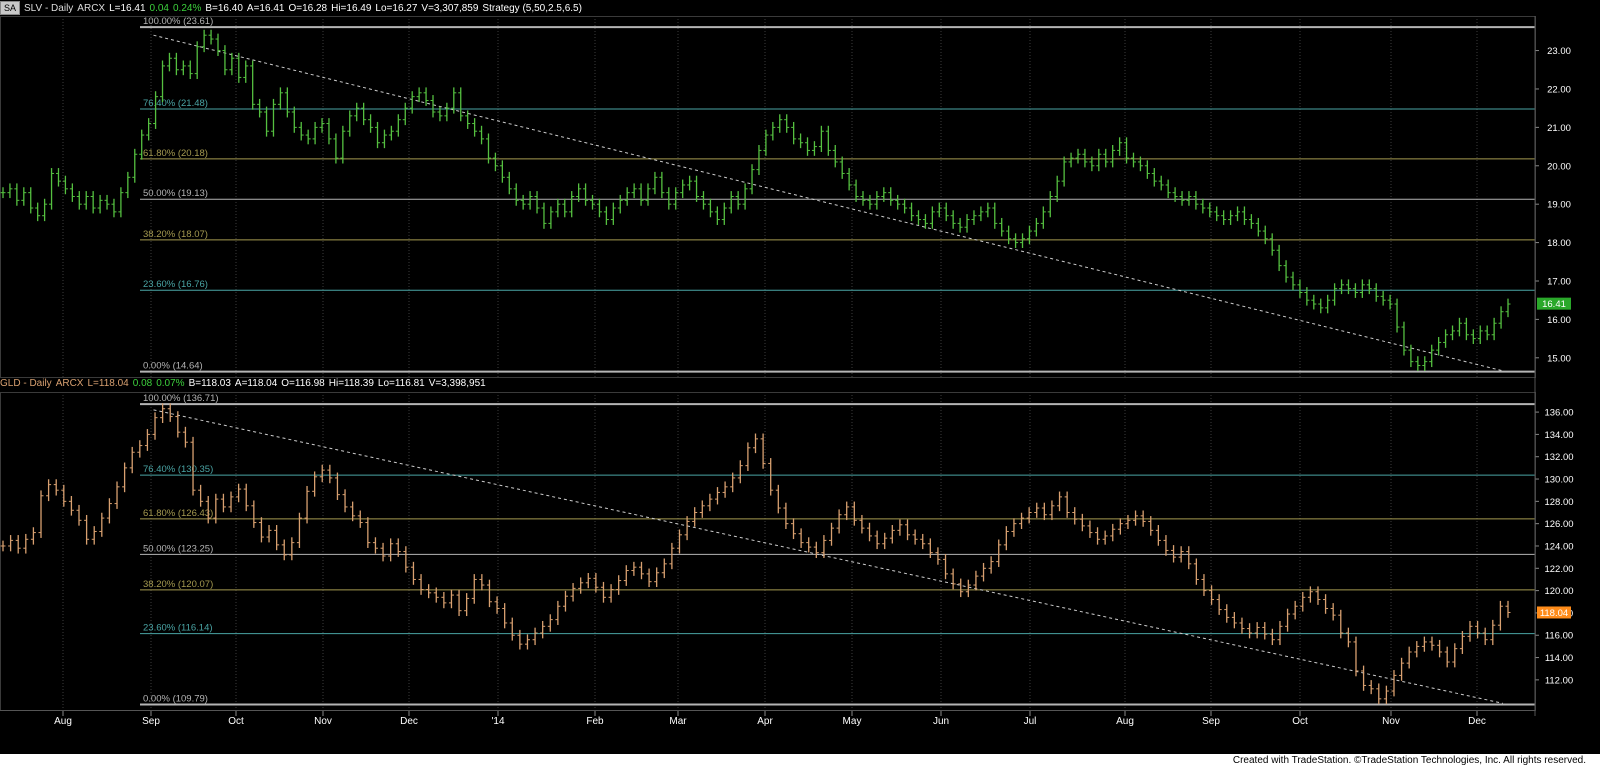  Describe the element at coordinates (49, 8) in the screenshot. I see `slv-symbol: SLV - Daily` at that location.